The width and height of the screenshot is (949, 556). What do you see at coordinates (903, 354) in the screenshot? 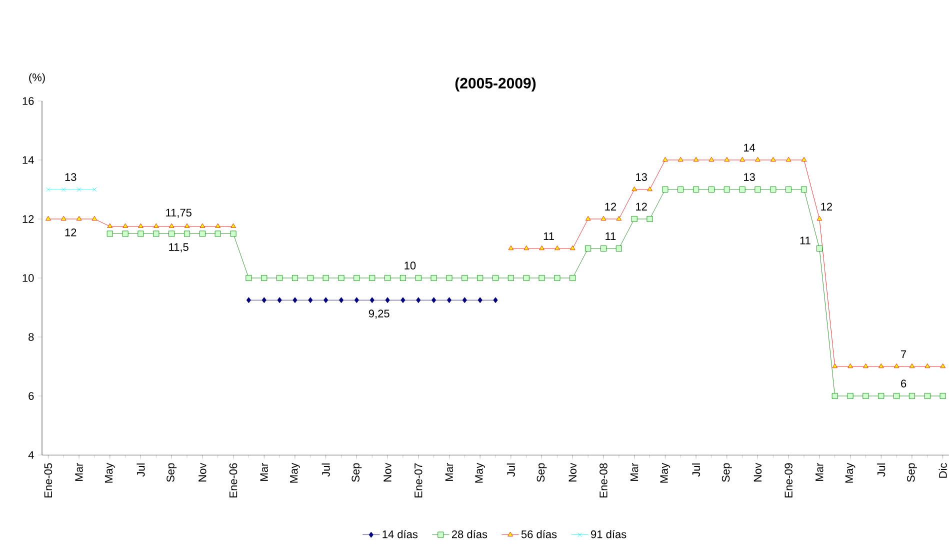
I see `data-label: 7` at bounding box center [903, 354].